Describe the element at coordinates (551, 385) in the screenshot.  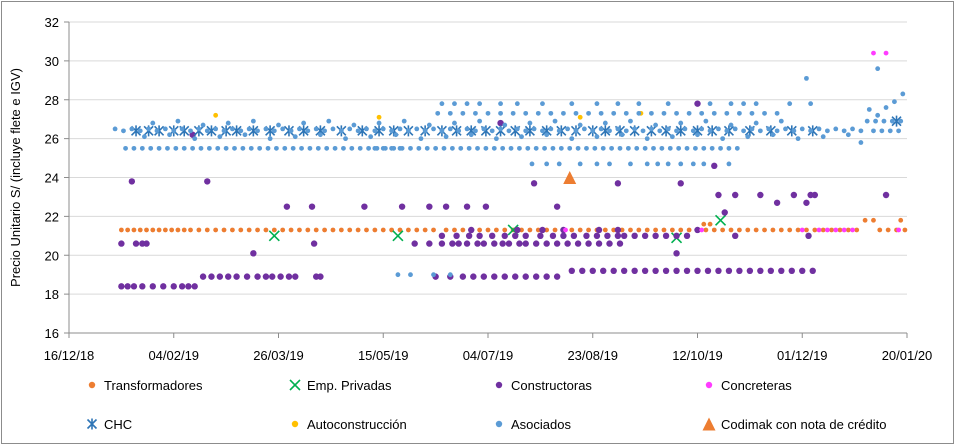
I see `legend-label: Constructoras` at that location.